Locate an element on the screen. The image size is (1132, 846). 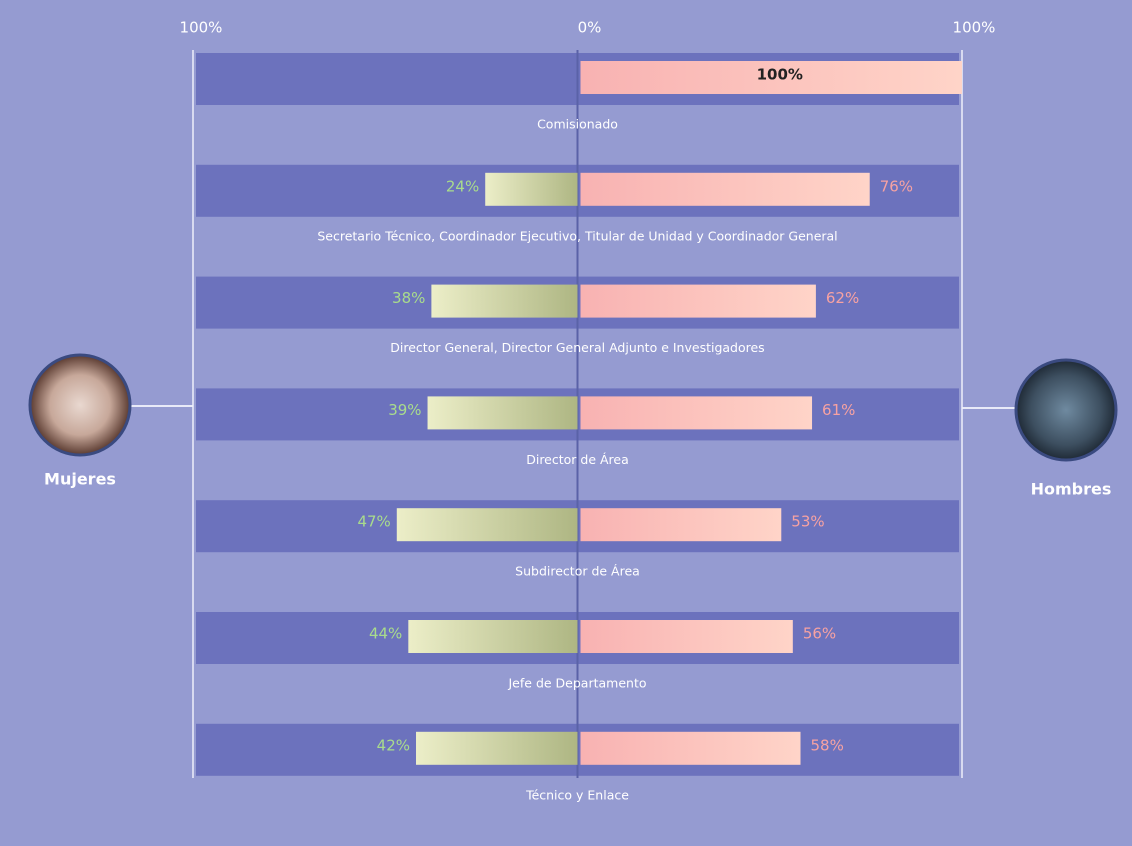
legend-label: Hombres is located at coordinates (1071, 489).